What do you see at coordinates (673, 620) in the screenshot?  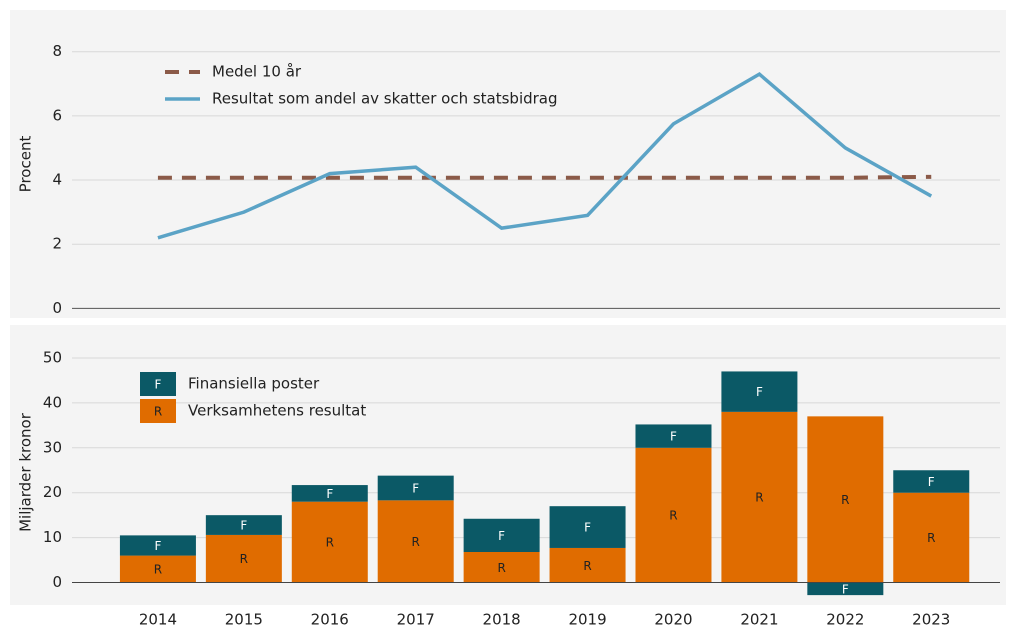 I see `x-tick-label: 2020` at bounding box center [673, 620].